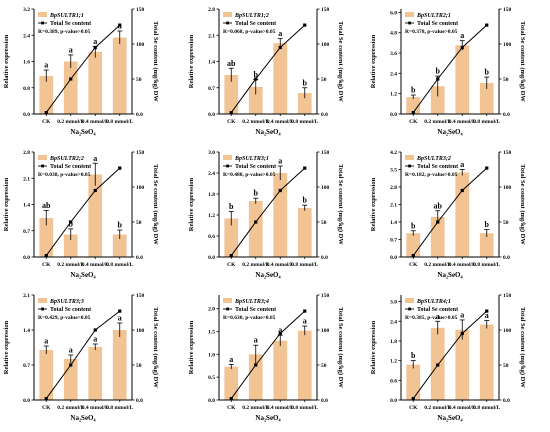 The height and width of the screenshot is (432, 550). I want to click on legend-gene-label: BpSULTR1;1, so click(66, 16).